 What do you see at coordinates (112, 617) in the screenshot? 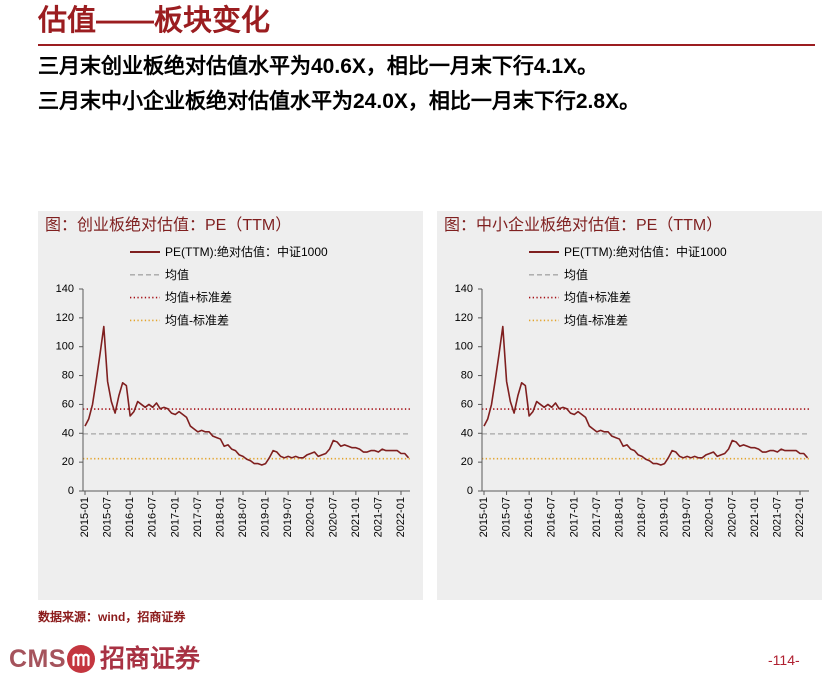
I see `data-source-note: 数据来源：wind，招商证券` at bounding box center [112, 617].